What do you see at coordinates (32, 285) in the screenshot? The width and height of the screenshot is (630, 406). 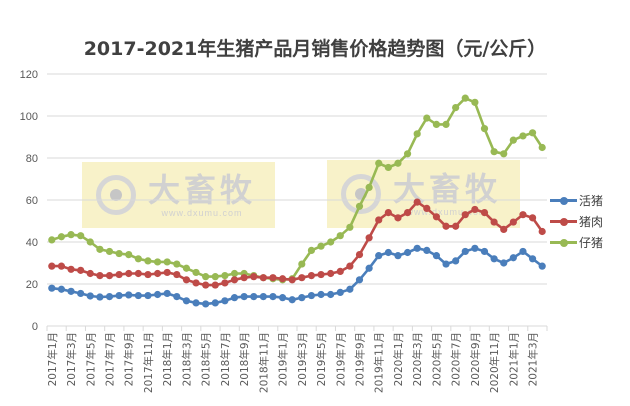 I see `y-tick-label: 20` at bounding box center [32, 285].